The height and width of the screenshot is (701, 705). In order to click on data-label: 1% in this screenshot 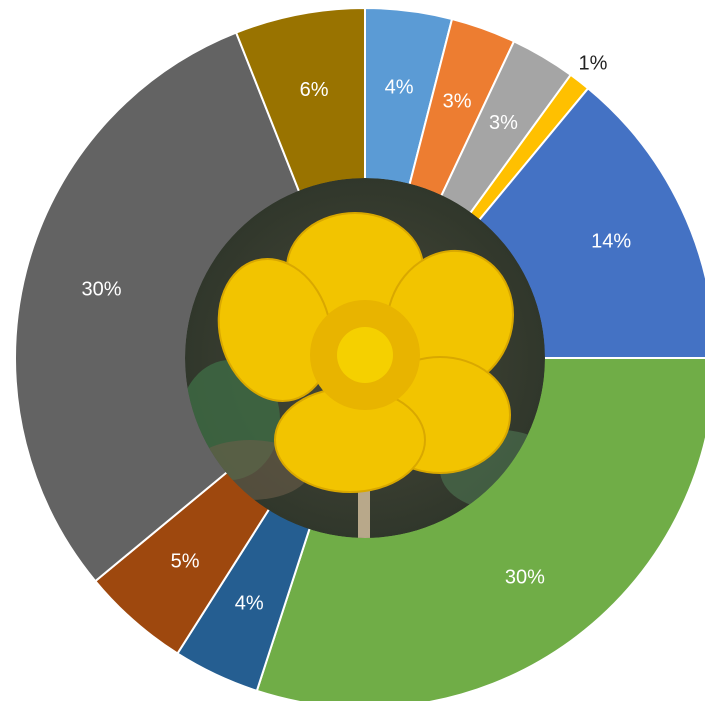, I will do `click(593, 63)`.